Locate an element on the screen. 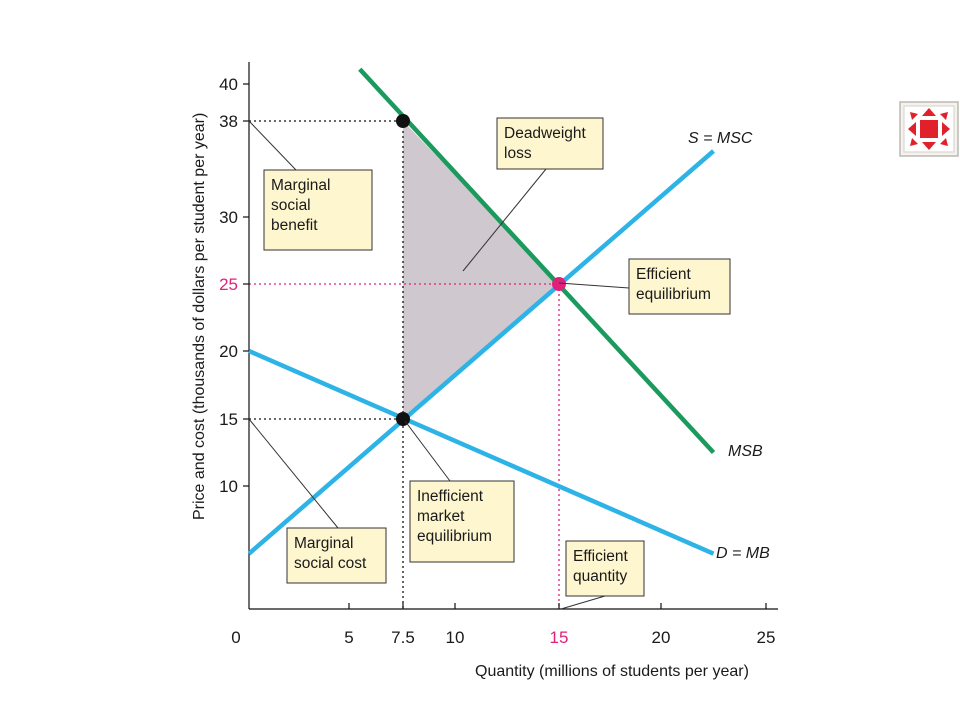 The image size is (960, 720). expand-arrows-icon is located at coordinates (929, 129).